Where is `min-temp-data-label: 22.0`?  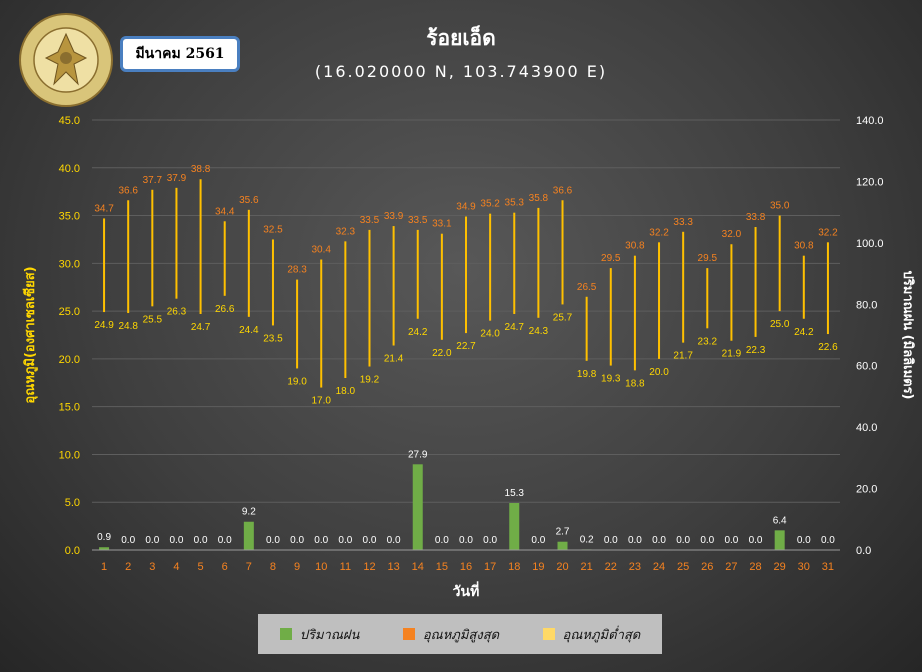 min-temp-data-label: 22.0 is located at coordinates (442, 353).